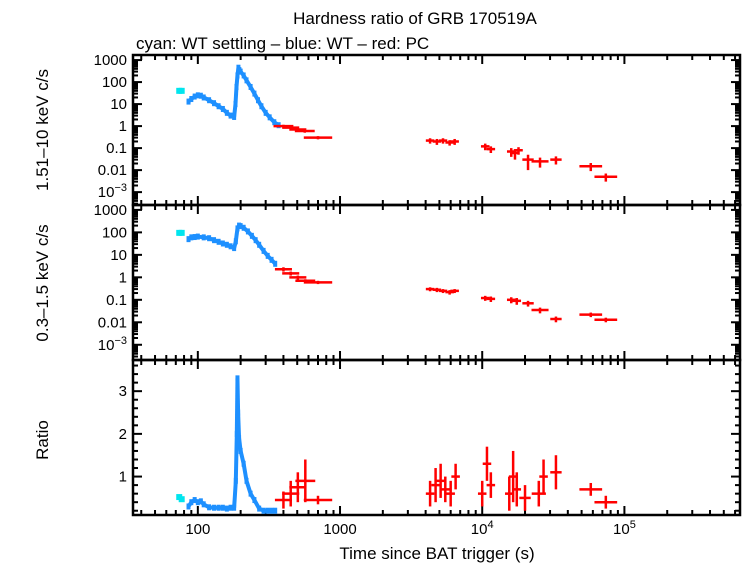  I want to click on y-tick-label: 3, so click(123, 391).